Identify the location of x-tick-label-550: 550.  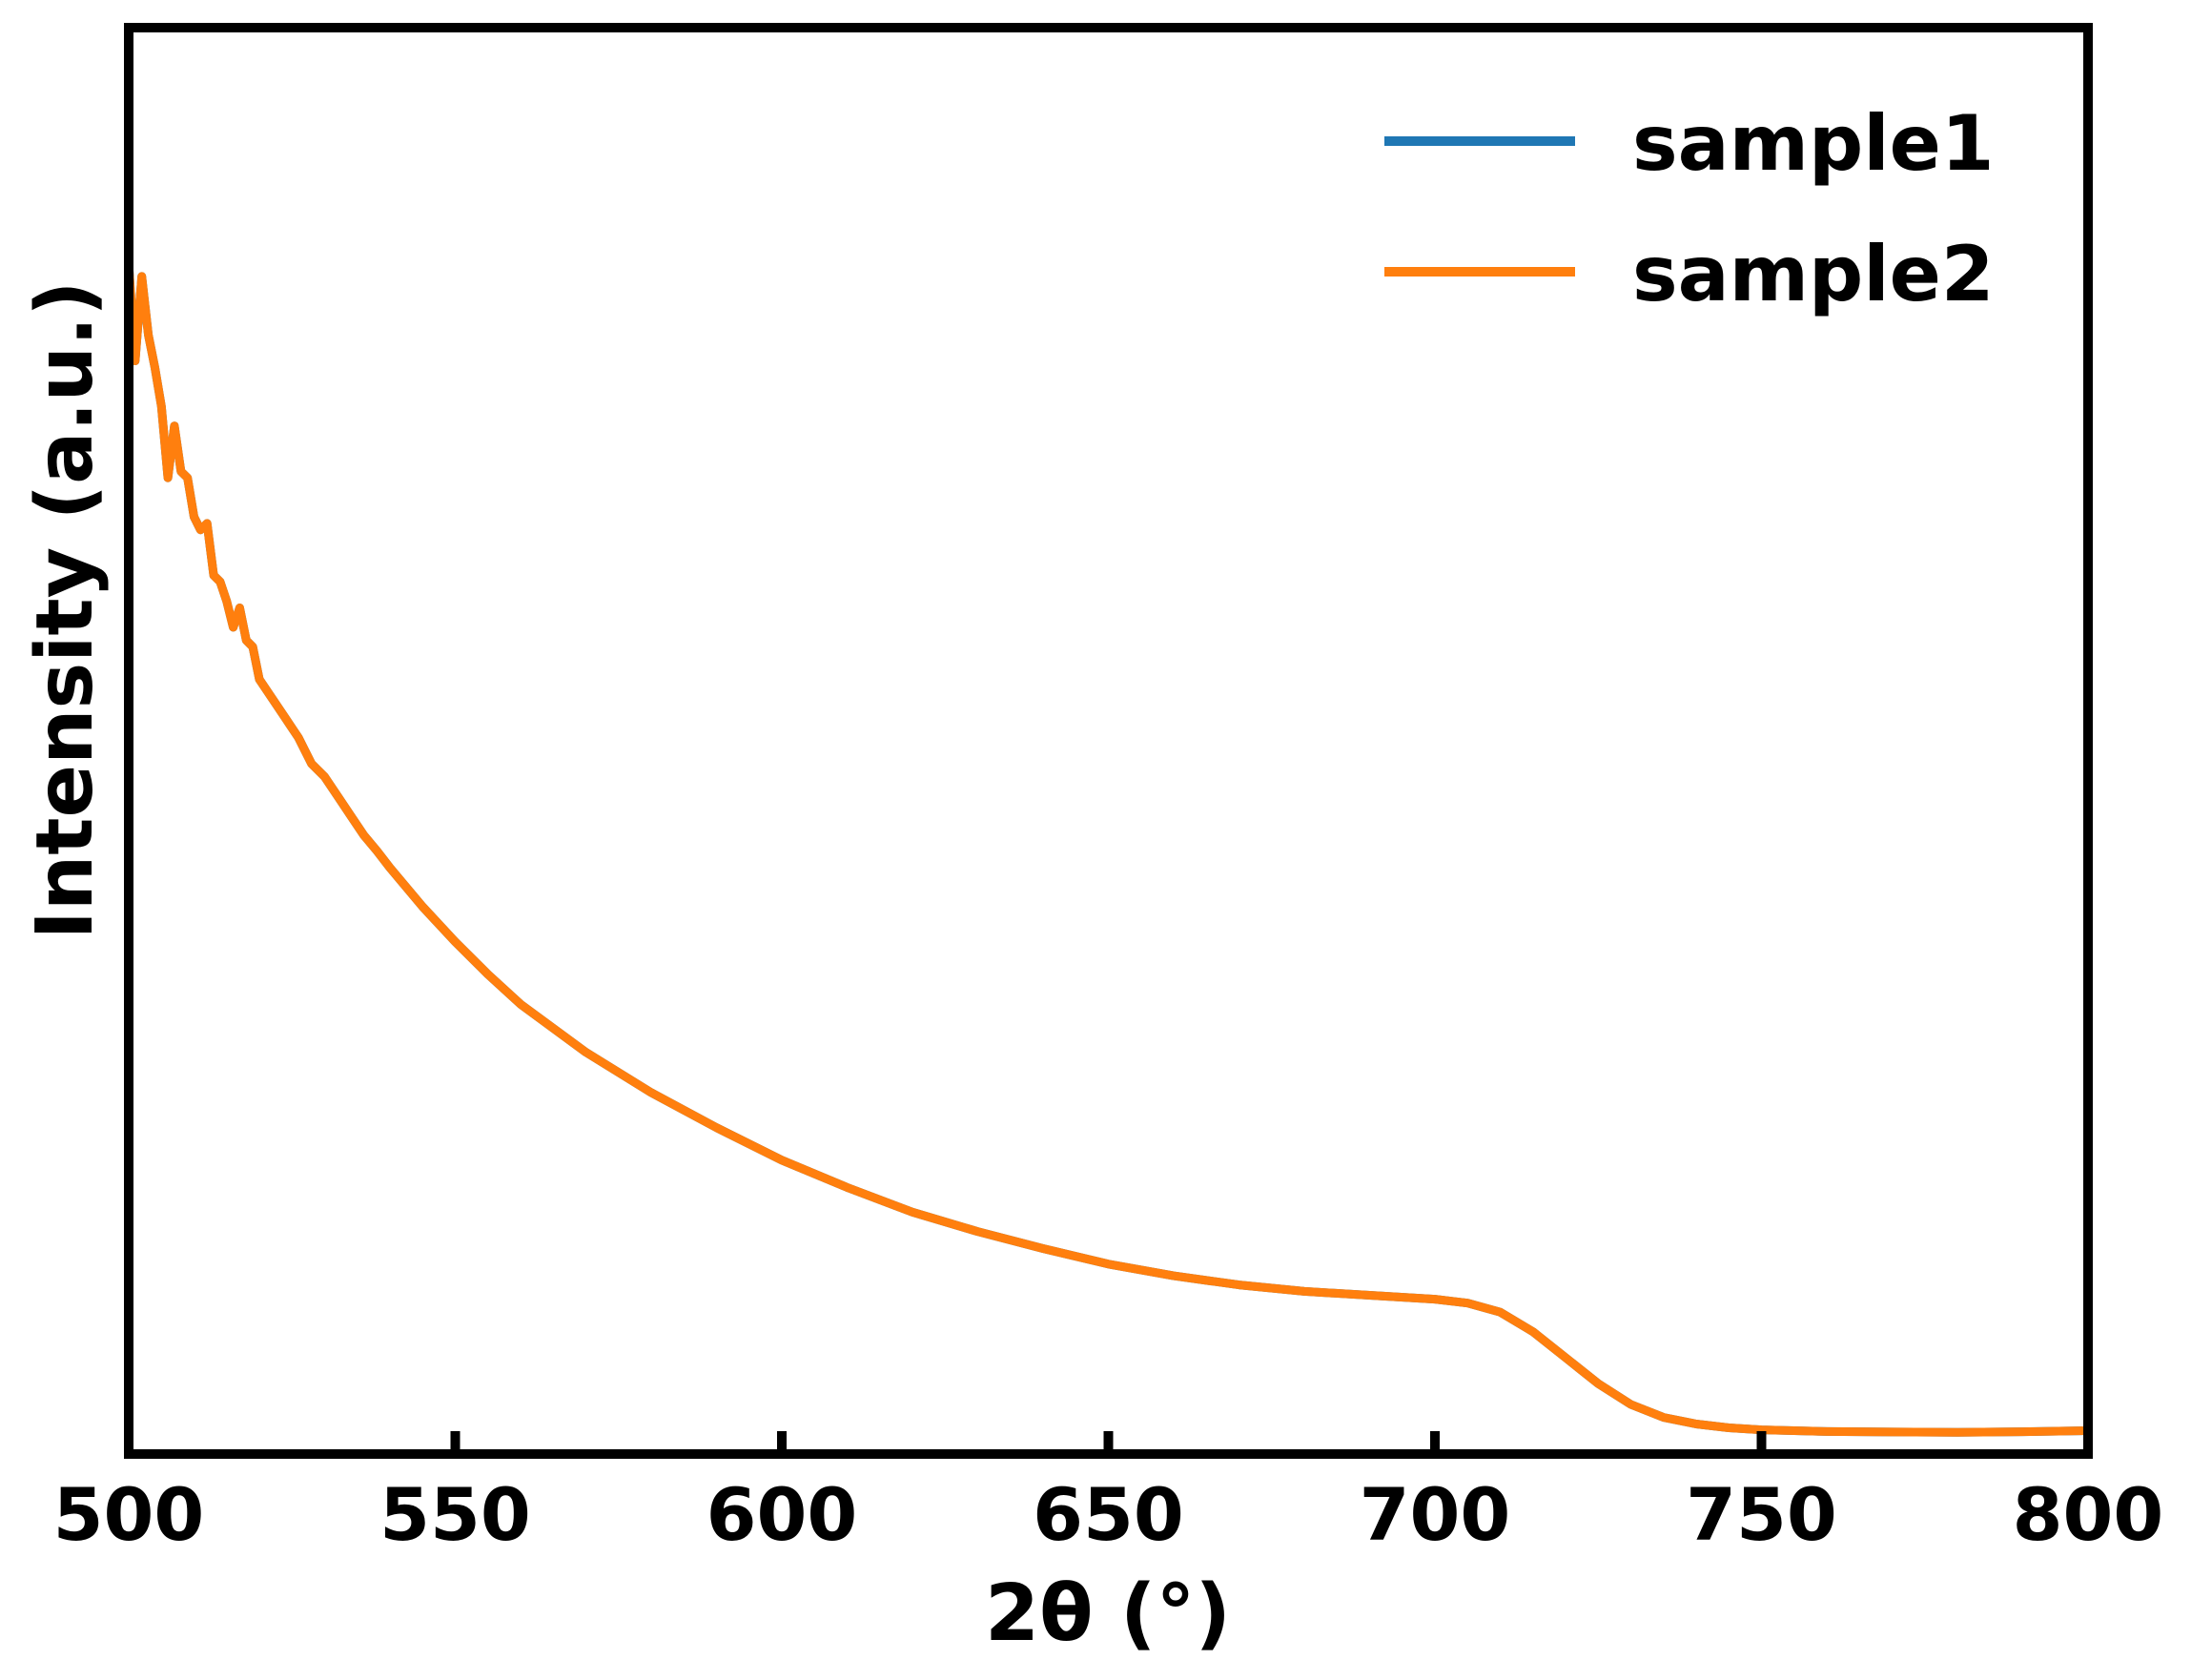
(455, 1514).